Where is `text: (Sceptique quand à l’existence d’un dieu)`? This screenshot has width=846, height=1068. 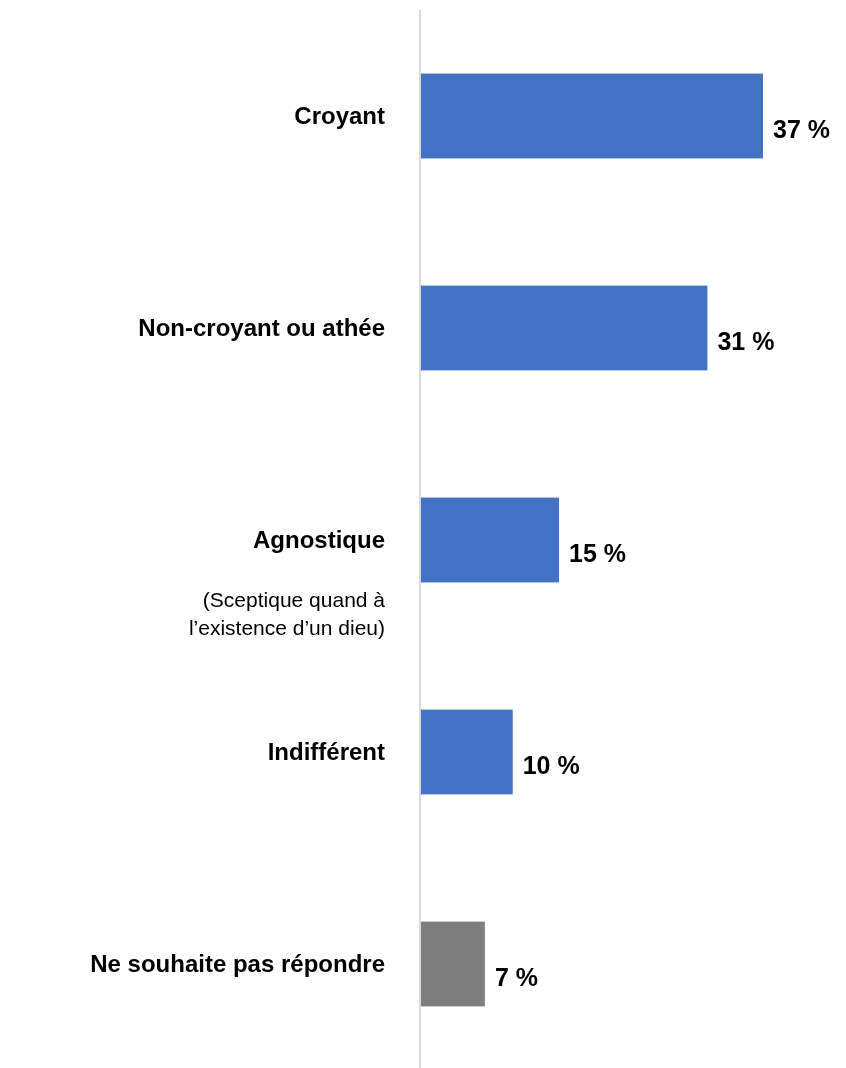
text: (Sceptique quand à l’existence d’un dieu) is located at coordinates (287, 613).